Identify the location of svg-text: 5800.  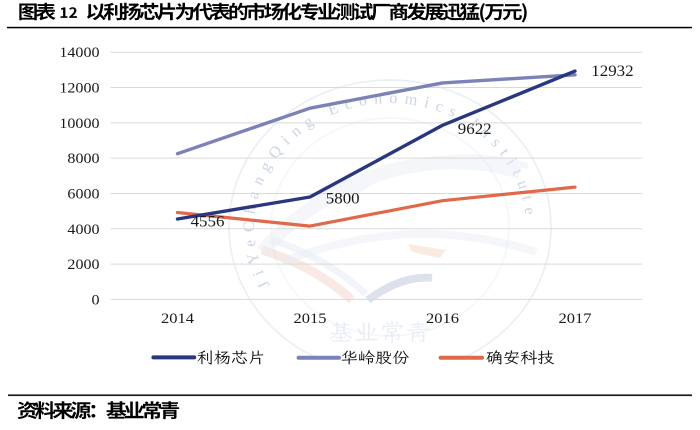
(343, 199).